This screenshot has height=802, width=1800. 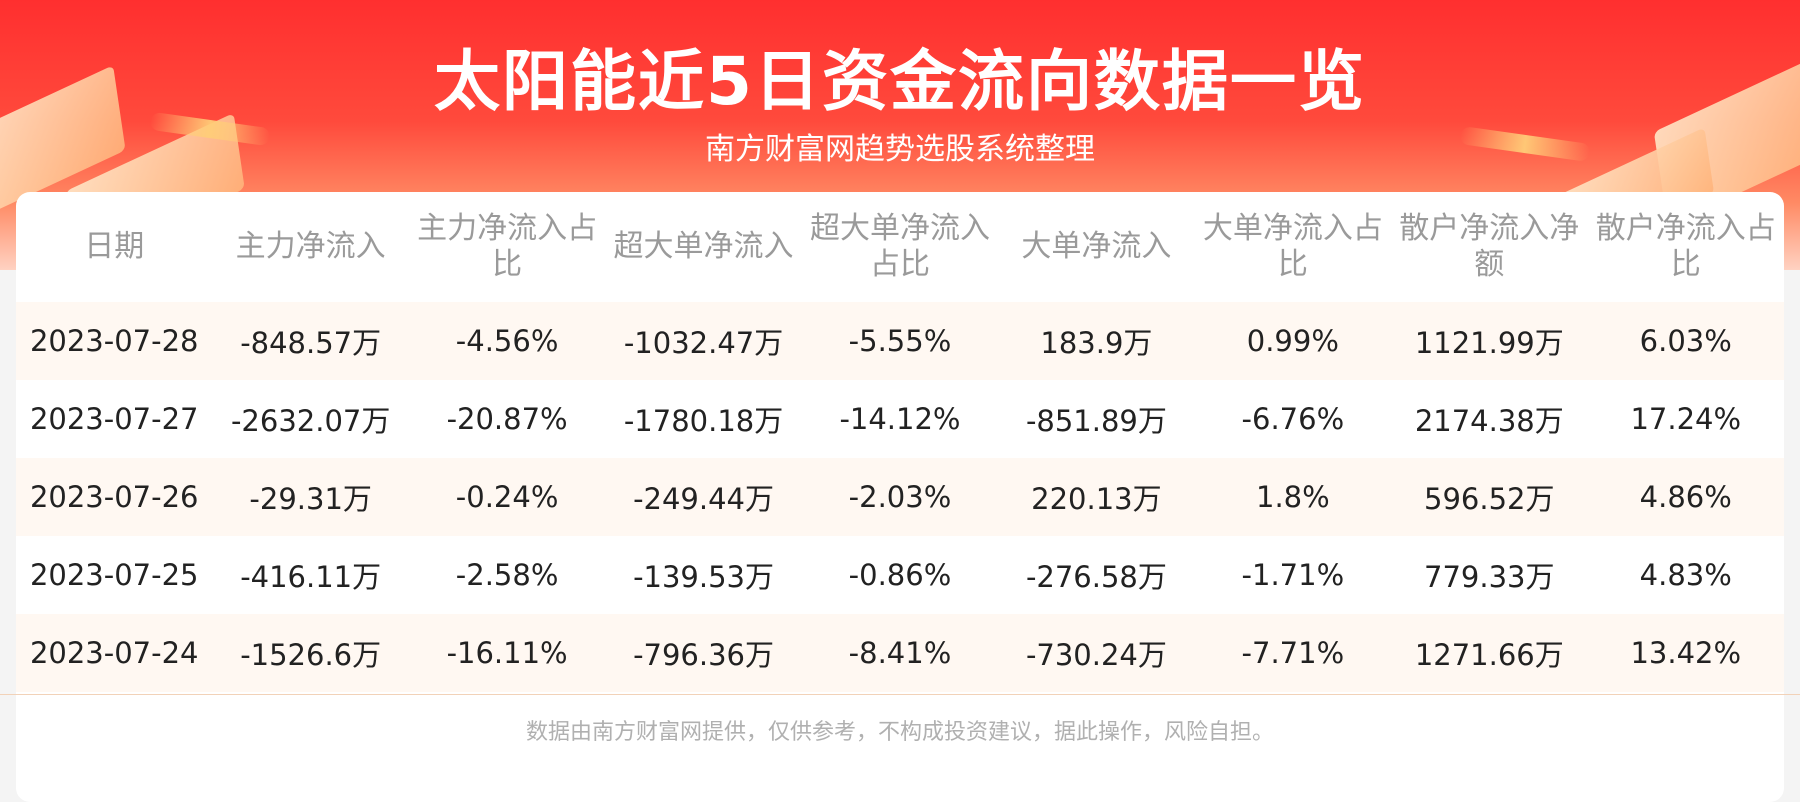 What do you see at coordinates (114, 419) in the screenshot?
I see `cell-date: 2023-07-27` at bounding box center [114, 419].